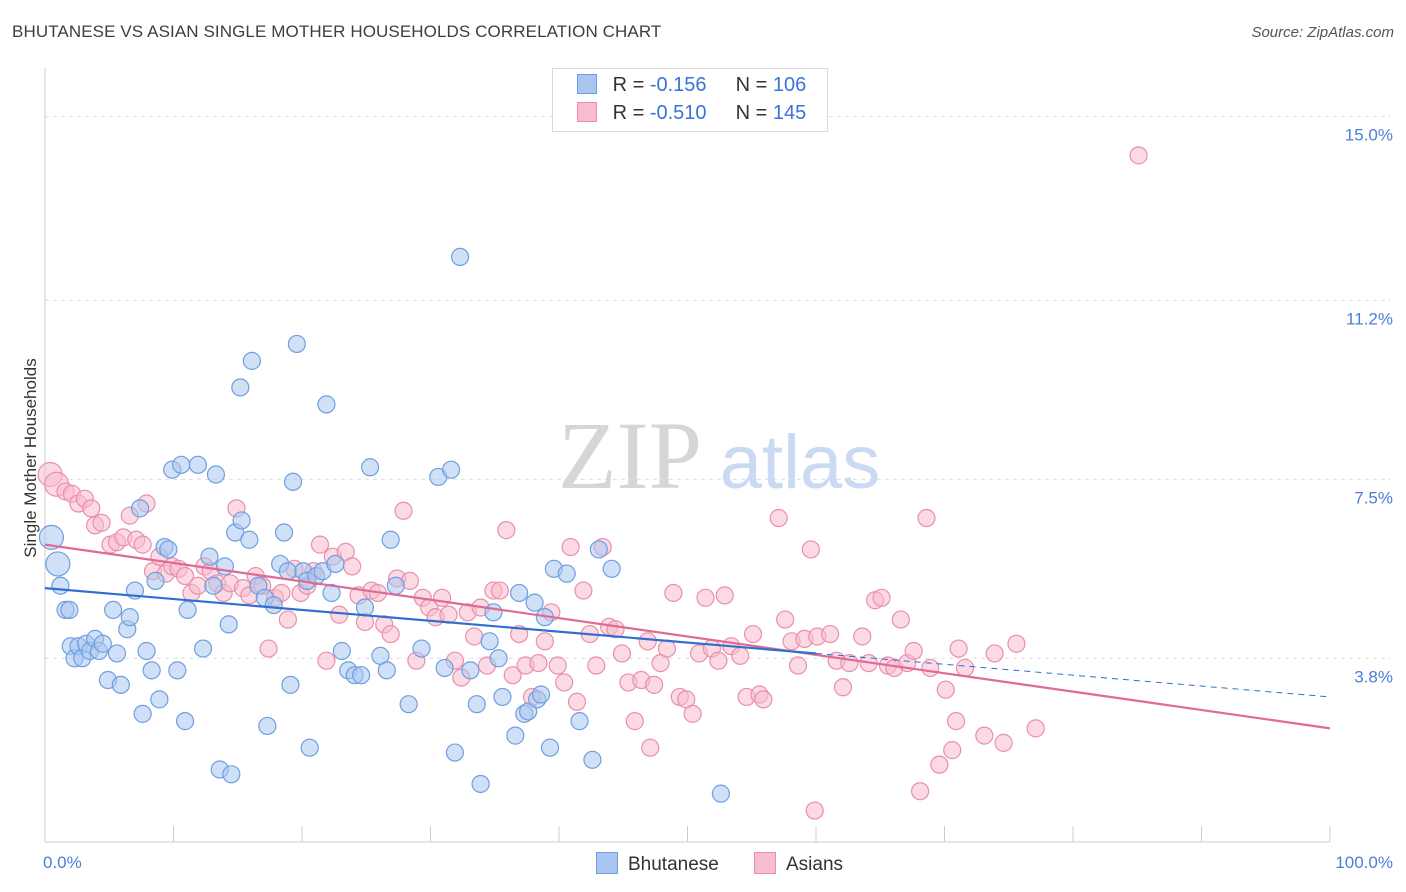  What do you see at coordinates (719, 455) in the screenshot?
I see `watermark: ZIP atlas` at bounding box center [719, 455].